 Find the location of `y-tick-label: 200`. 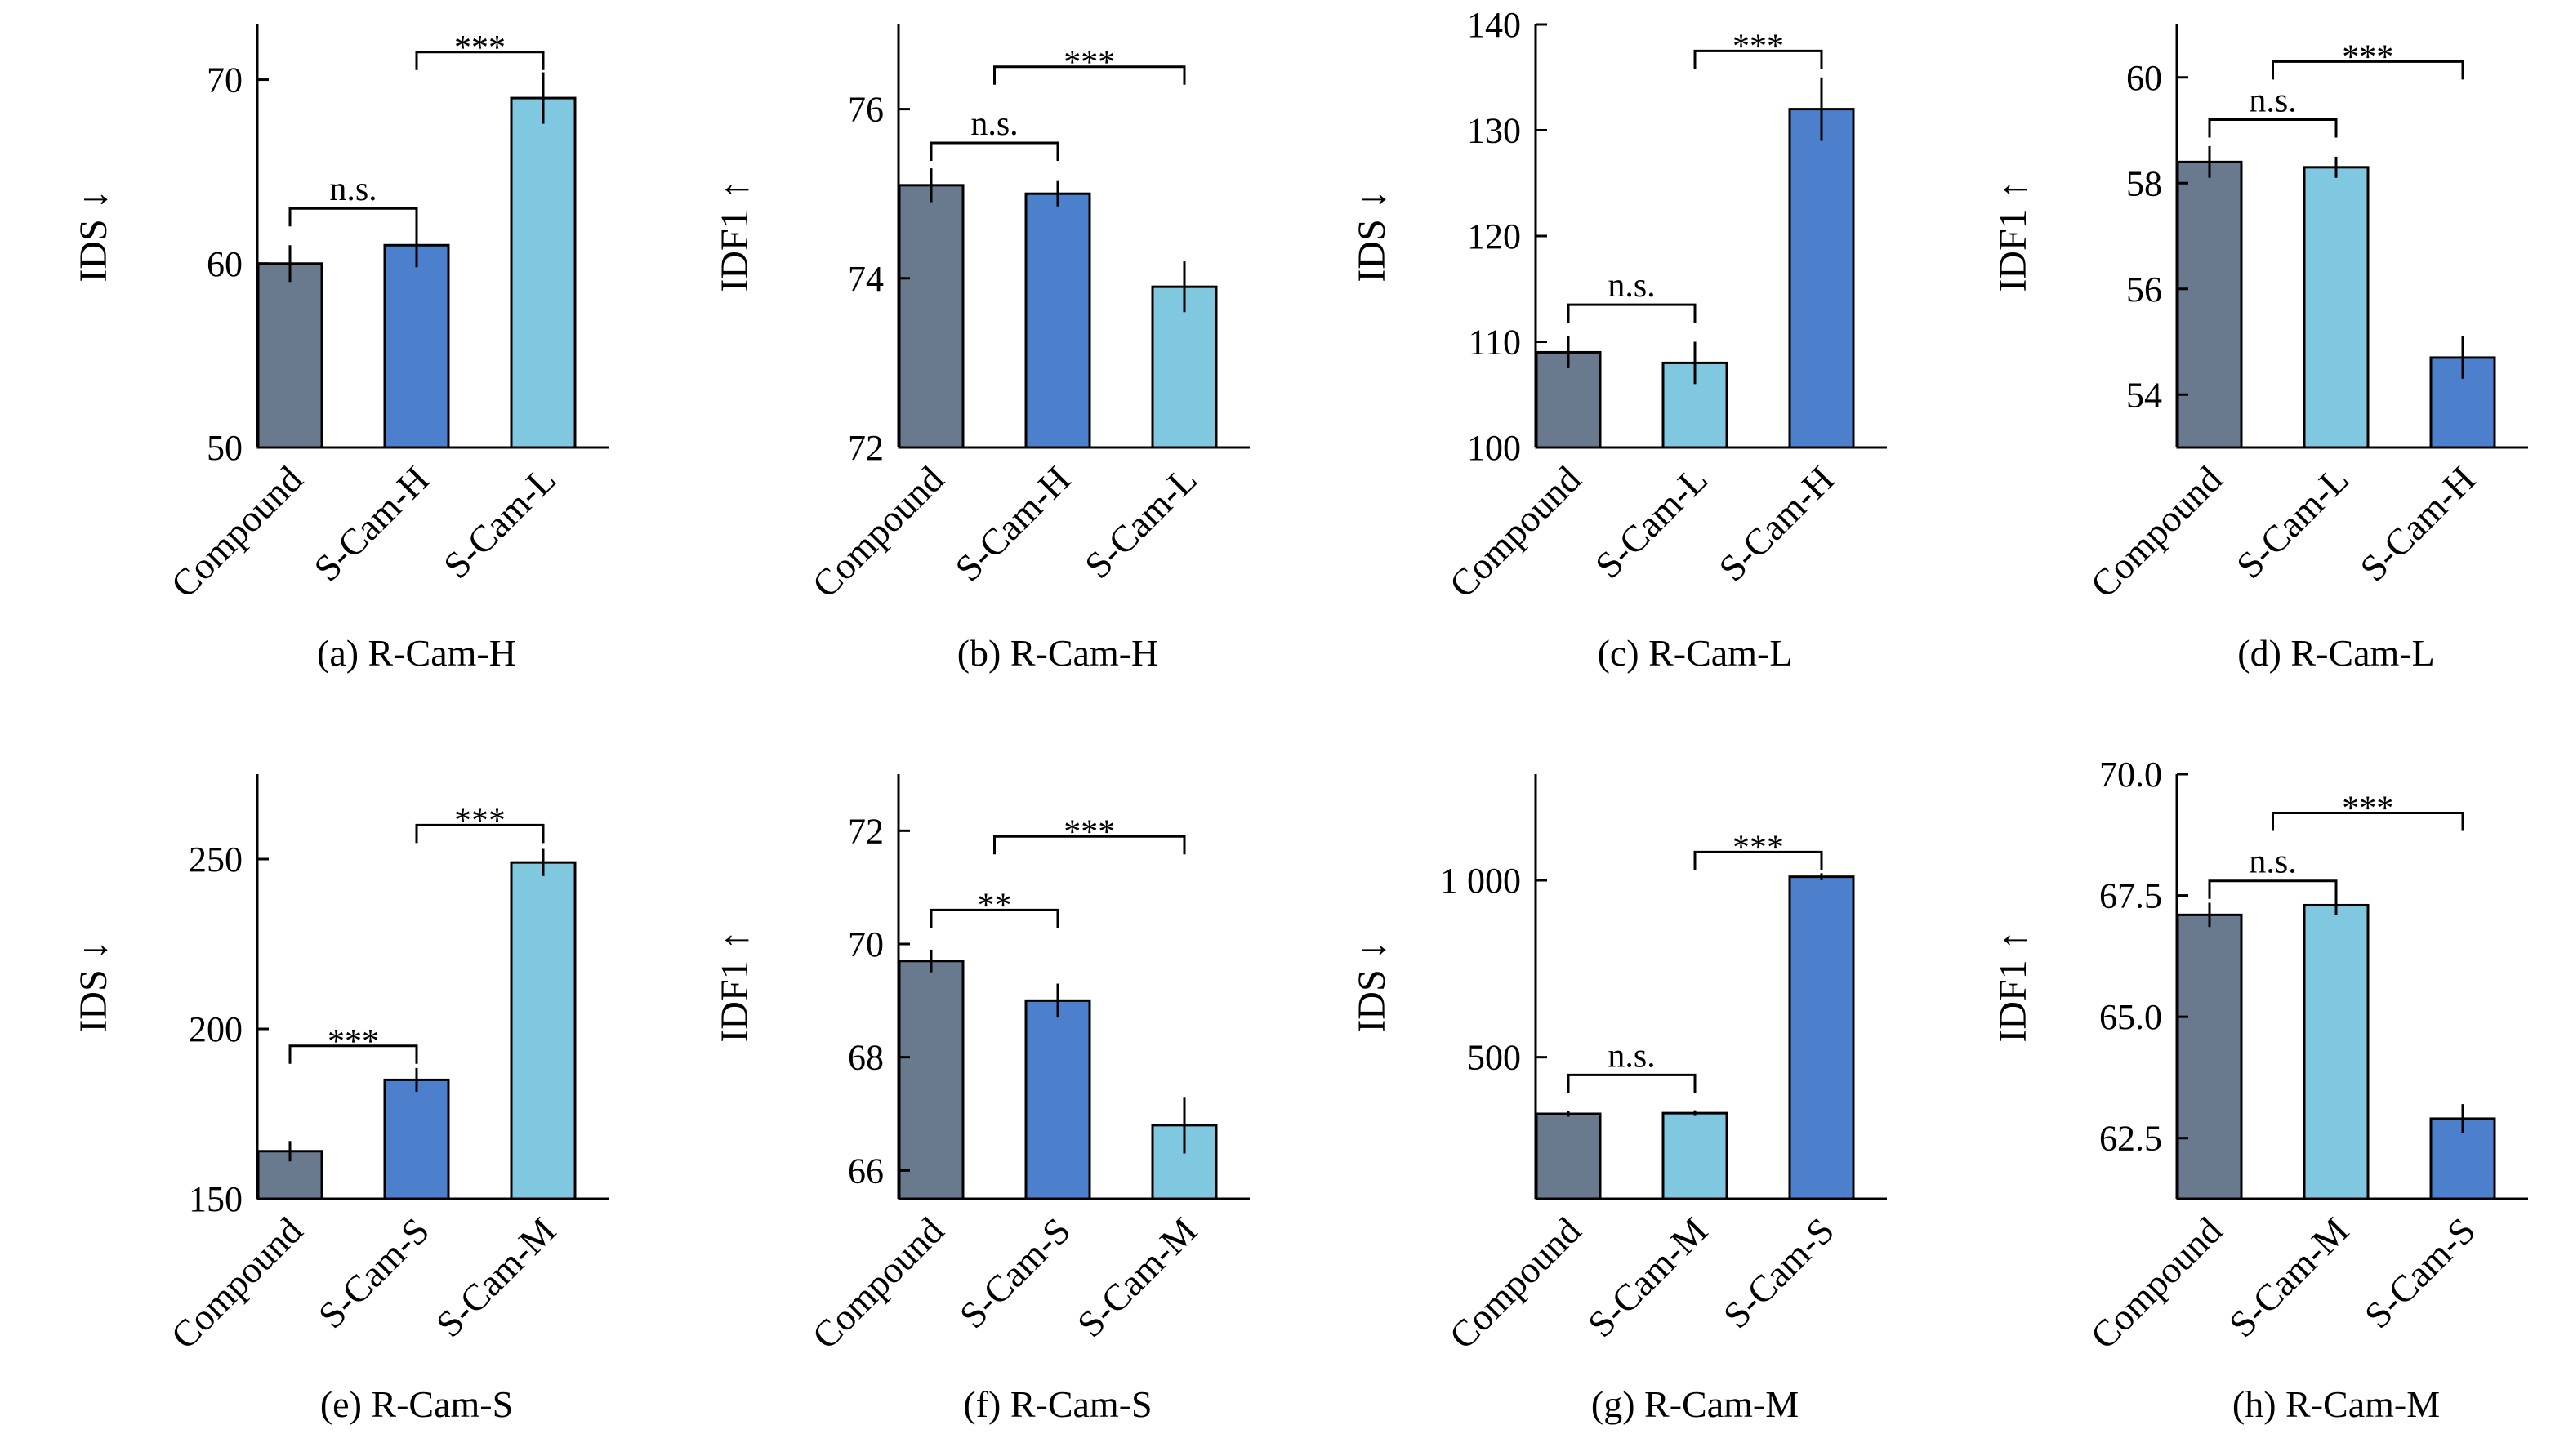

y-tick-label: 200 is located at coordinates (216, 1029).